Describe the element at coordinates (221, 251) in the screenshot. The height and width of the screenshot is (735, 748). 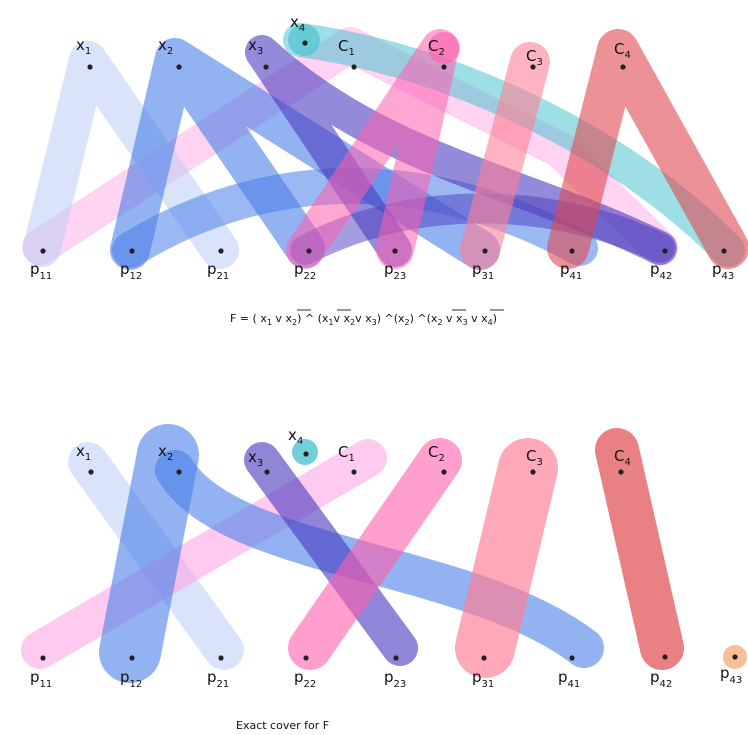
I see `top-dot-p21` at that location.